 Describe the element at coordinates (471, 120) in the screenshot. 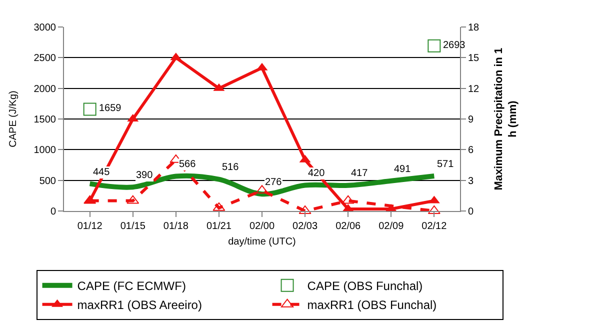

I see `y2-tick-label: 9` at that location.